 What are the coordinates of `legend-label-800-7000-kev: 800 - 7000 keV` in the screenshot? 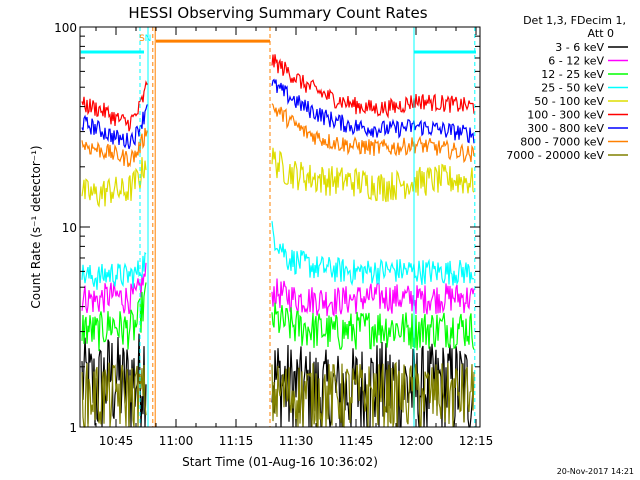 It's located at (562, 142).